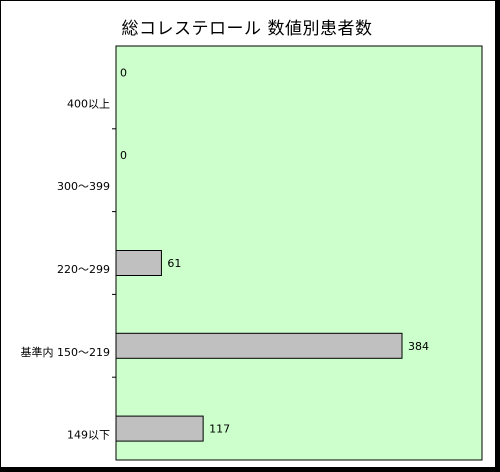 The image size is (500, 472). Describe the element at coordinates (88, 103) in the screenshot. I see `category-label: 400以上` at that location.